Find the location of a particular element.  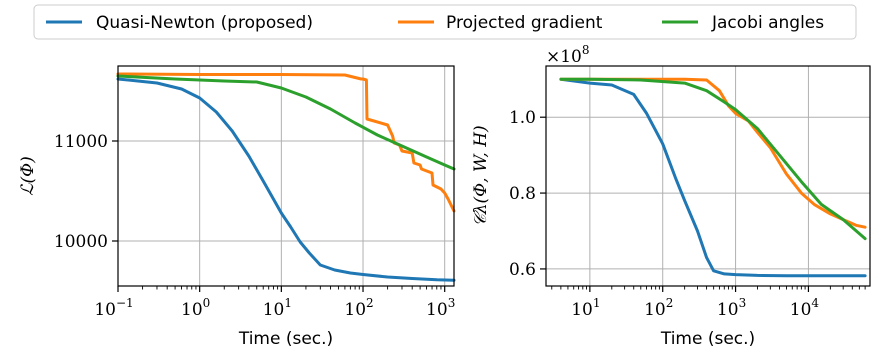

y-tick-label: 0.6 is located at coordinates (522, 270).